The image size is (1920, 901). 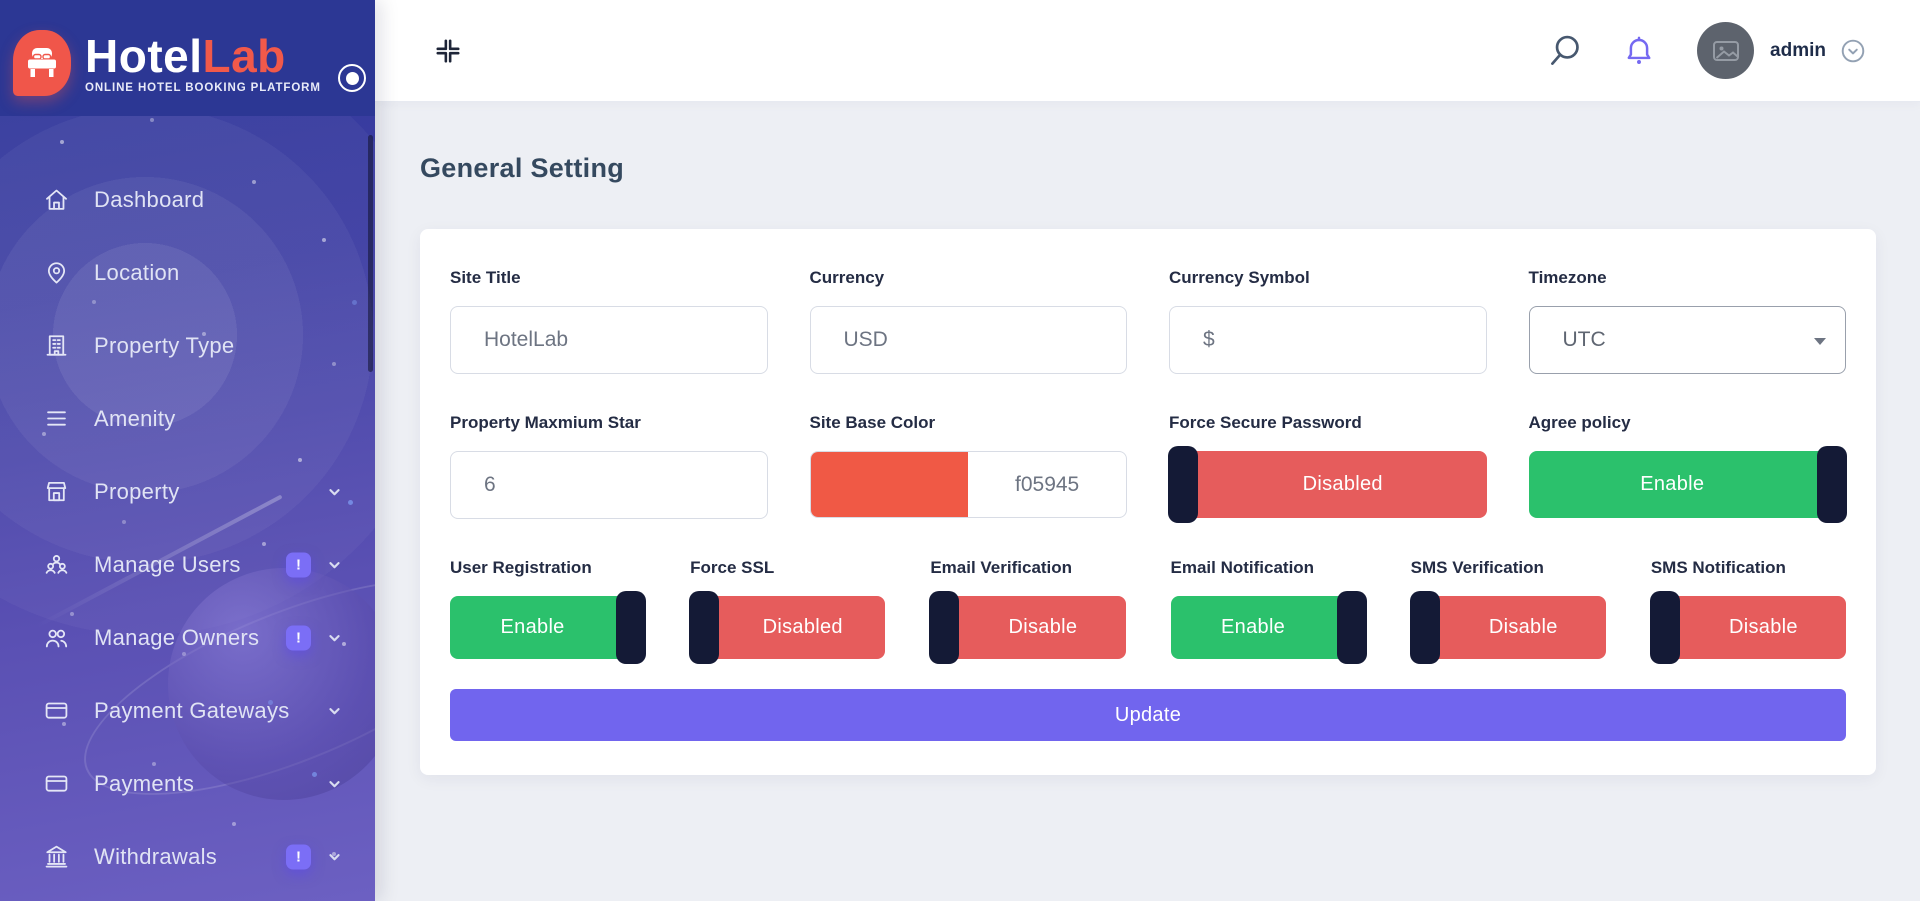 I want to click on sms-notification-field-group: SMS Notification Disable, so click(x=1747, y=610).